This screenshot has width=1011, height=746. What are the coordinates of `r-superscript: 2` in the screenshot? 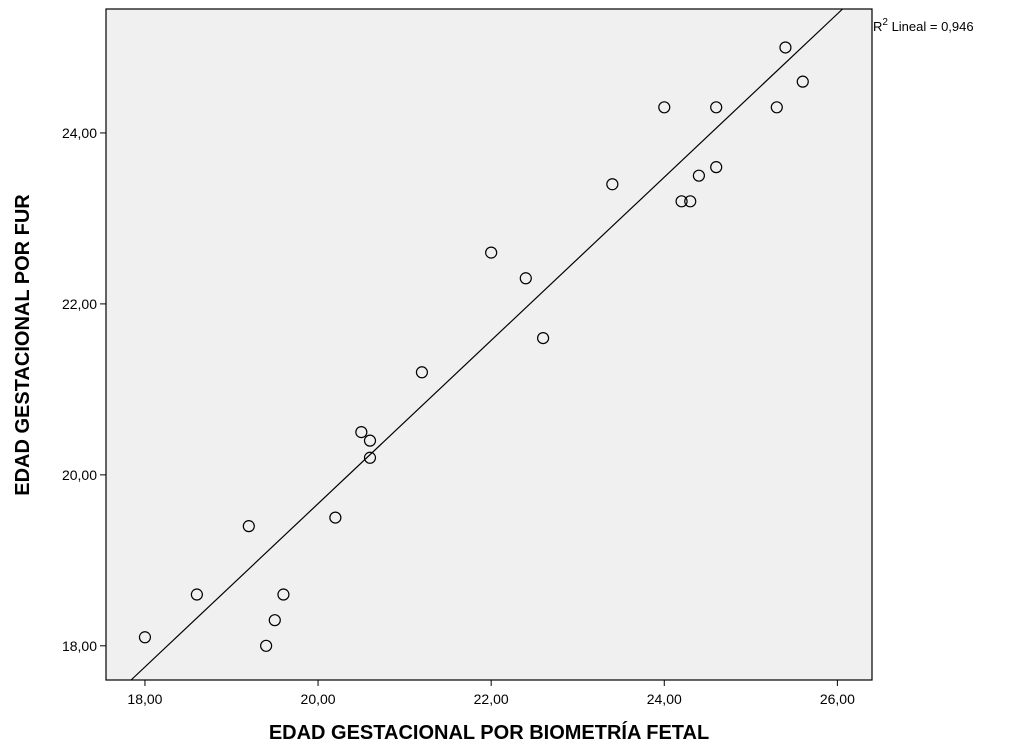 It's located at (885, 22).